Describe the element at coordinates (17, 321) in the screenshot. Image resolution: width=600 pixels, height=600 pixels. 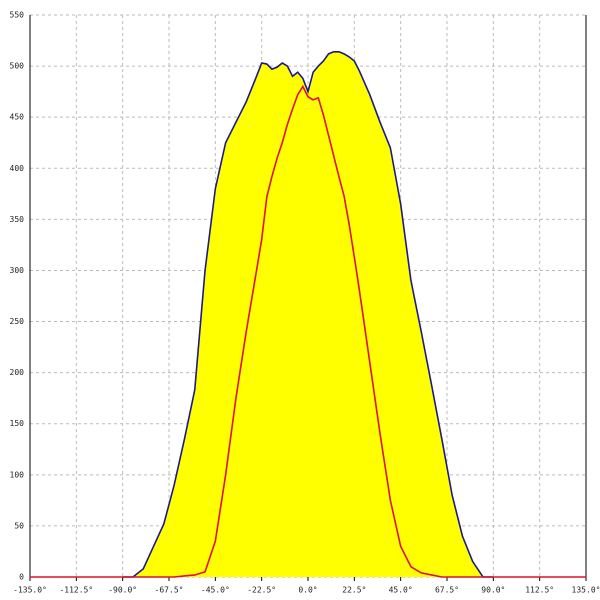
I see `y-tick-label: 250` at that location.